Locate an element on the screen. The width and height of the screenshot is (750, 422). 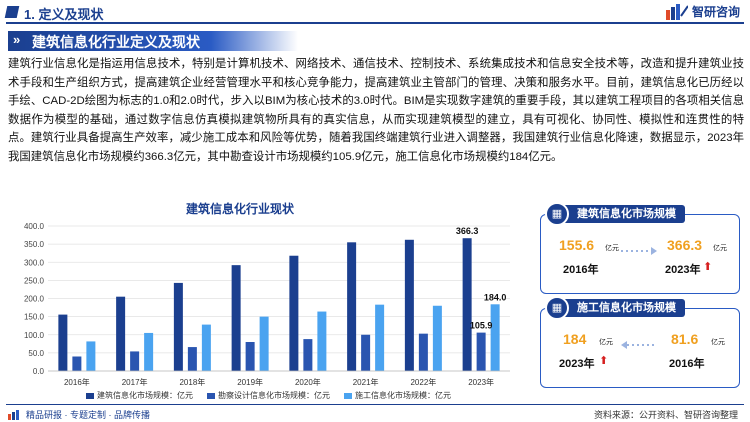
brand-name: 智研咨询 is located at coordinates (715, 12).